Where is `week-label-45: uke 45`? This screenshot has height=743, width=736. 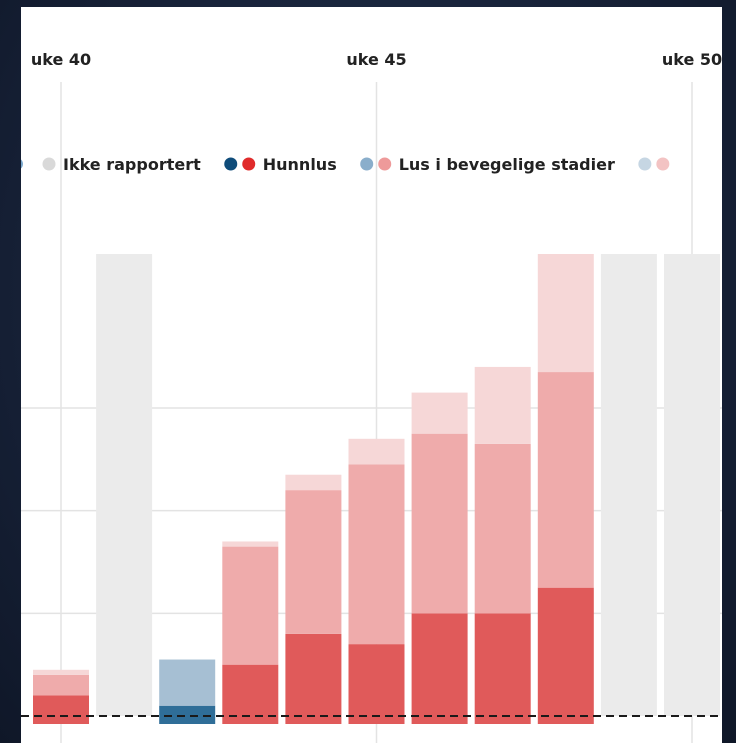 week-label-45: uke 45 is located at coordinates (376, 59).